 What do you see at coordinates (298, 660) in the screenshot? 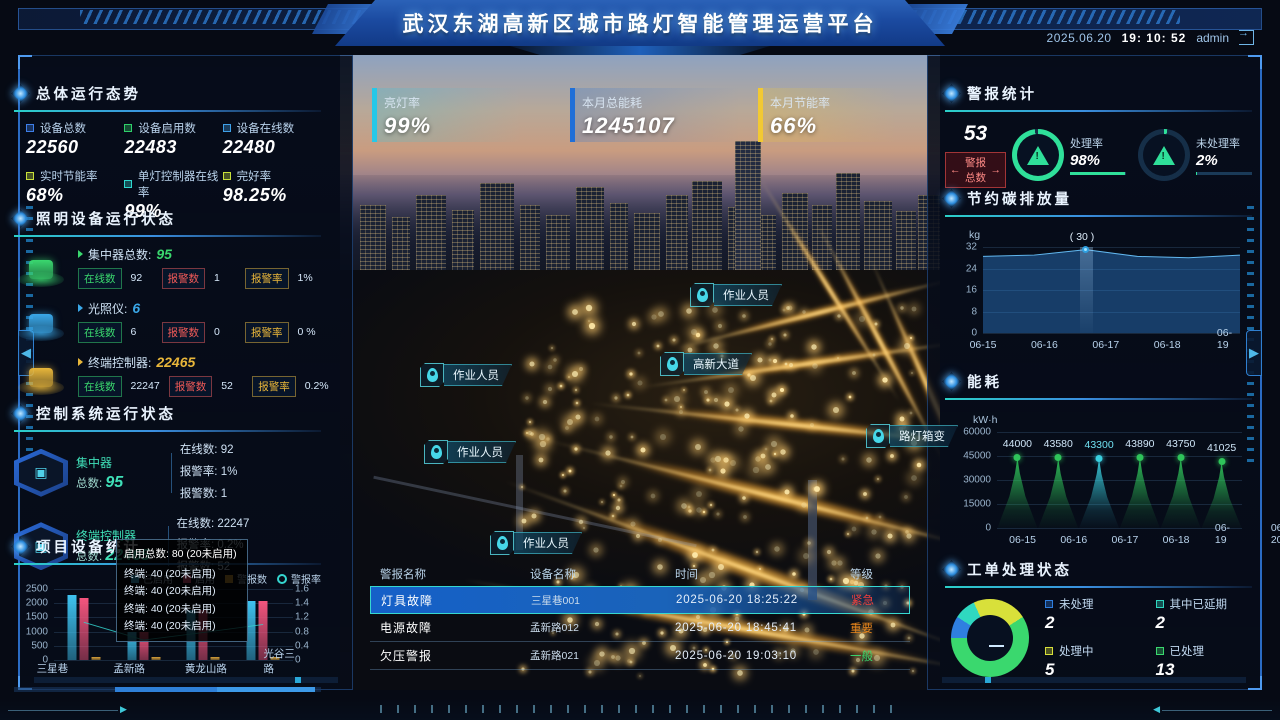
I see `y2-axis-tick: 0` at bounding box center [298, 660].